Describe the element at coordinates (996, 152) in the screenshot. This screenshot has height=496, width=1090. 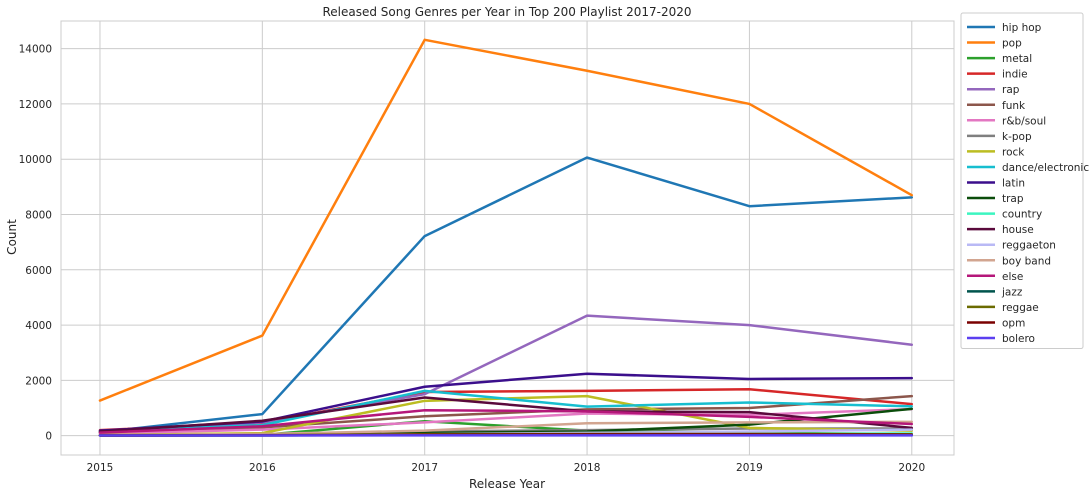
I see `legend-entry: rock` at that location.